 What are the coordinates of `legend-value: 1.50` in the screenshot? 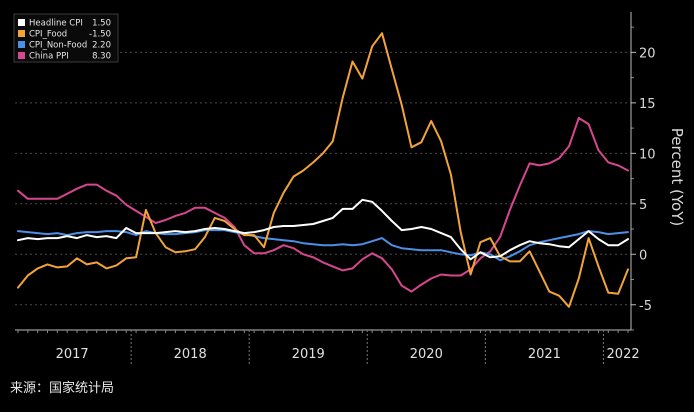 It's located at (101, 24).